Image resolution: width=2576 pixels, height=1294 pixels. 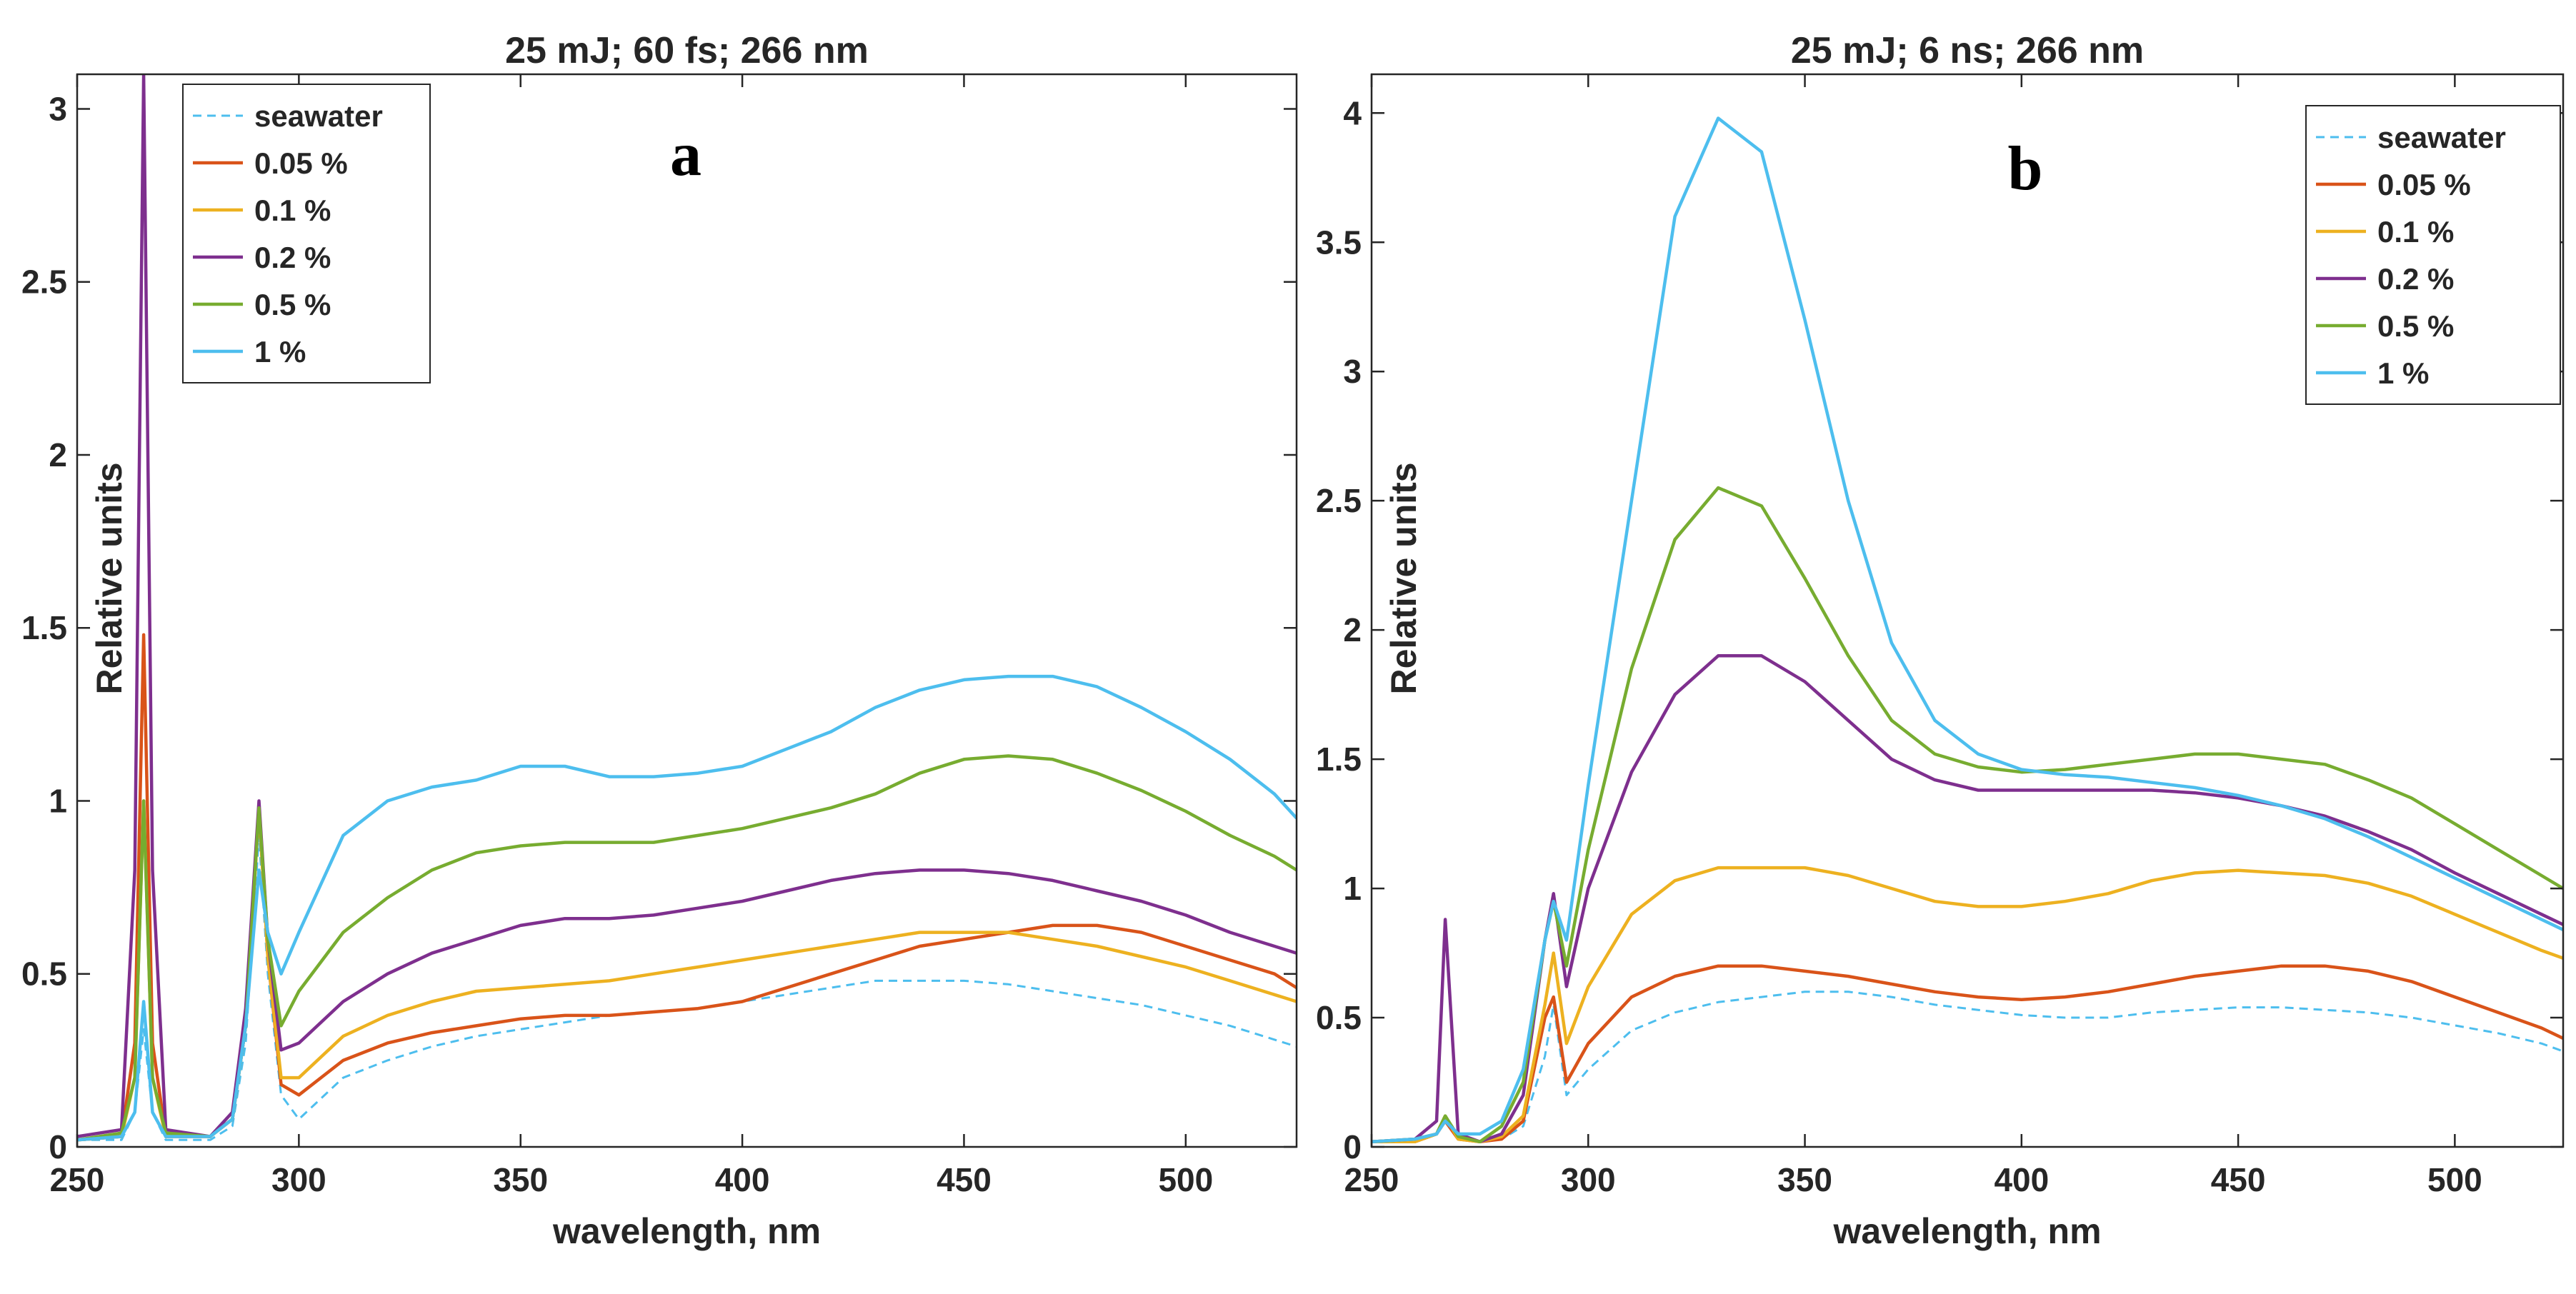 What do you see at coordinates (1968, 51) in the screenshot?
I see `chart-title: 25 mJ; 6 ns; 266 nm` at bounding box center [1968, 51].